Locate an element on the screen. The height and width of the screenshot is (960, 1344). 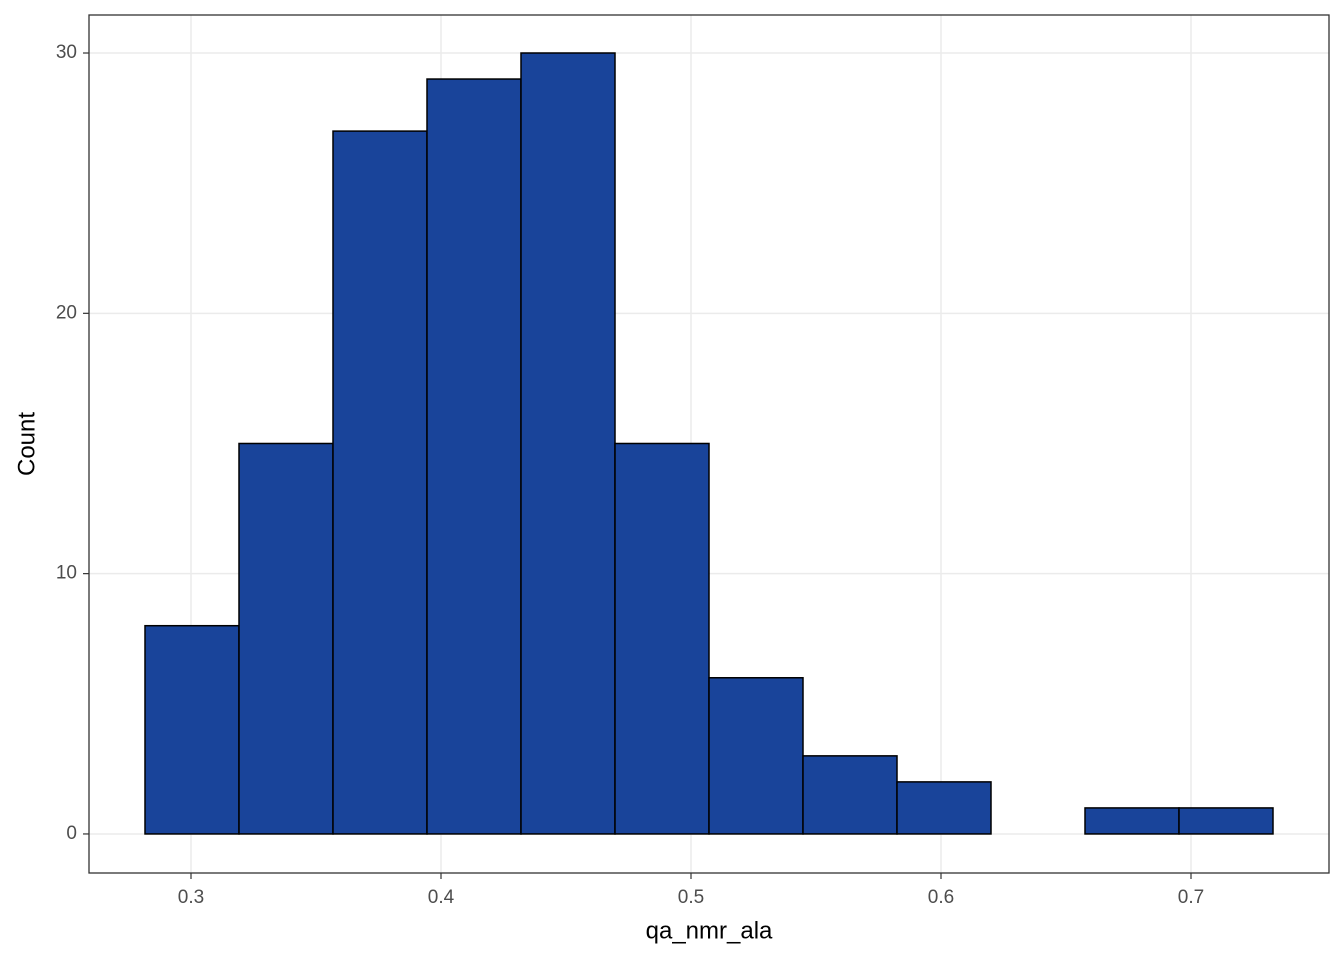
x-tick-label: 0.5 is located at coordinates (691, 897).